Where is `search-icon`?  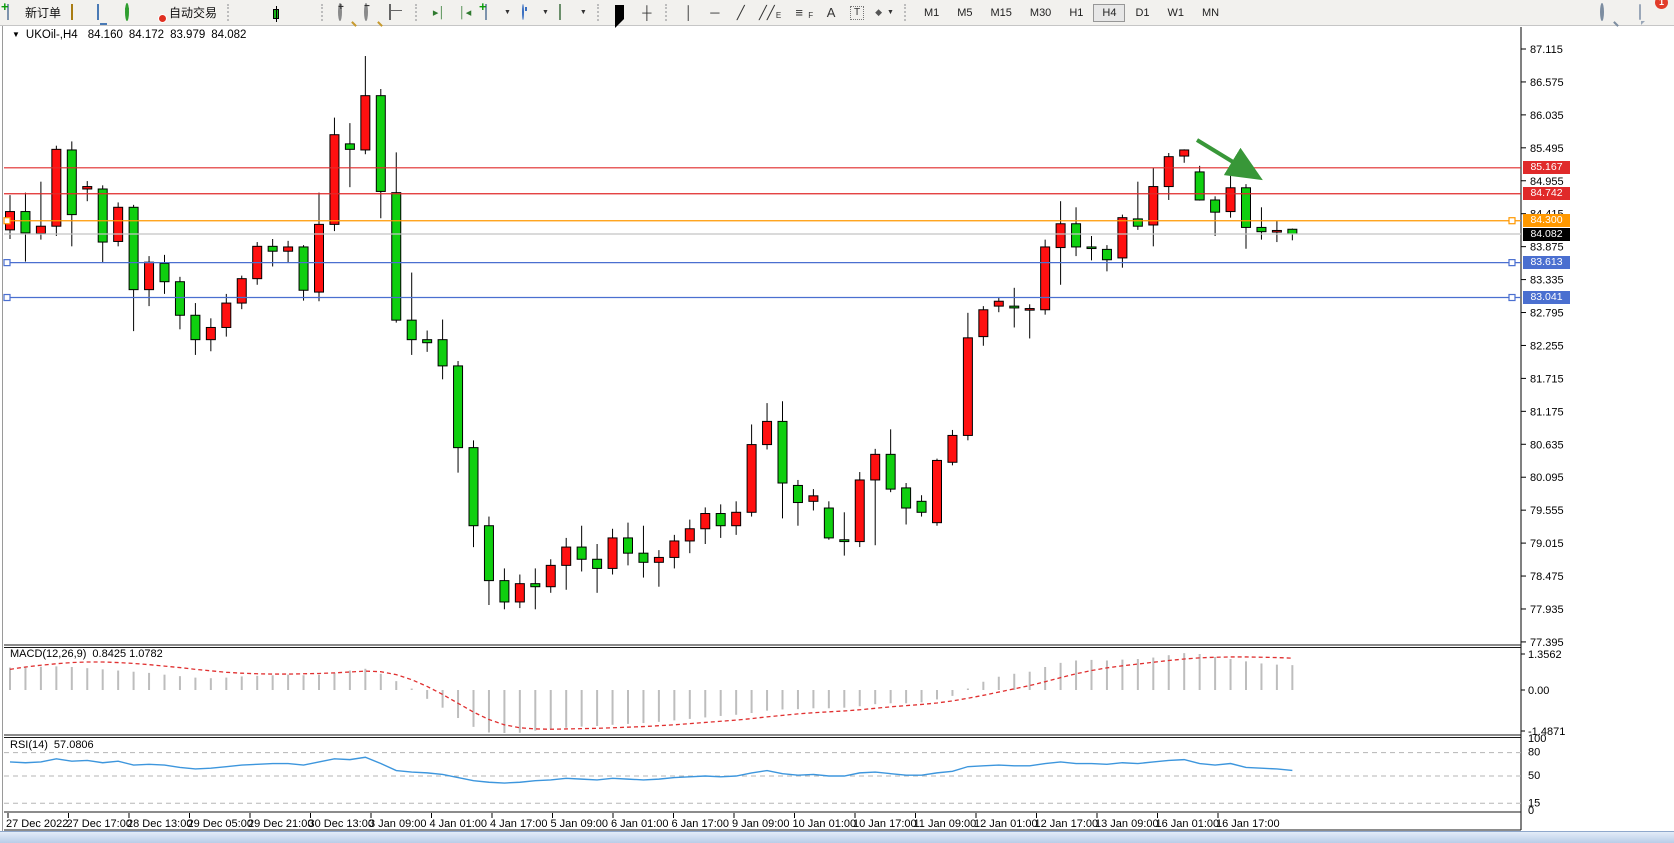 search-icon is located at coordinates (1602, 11).